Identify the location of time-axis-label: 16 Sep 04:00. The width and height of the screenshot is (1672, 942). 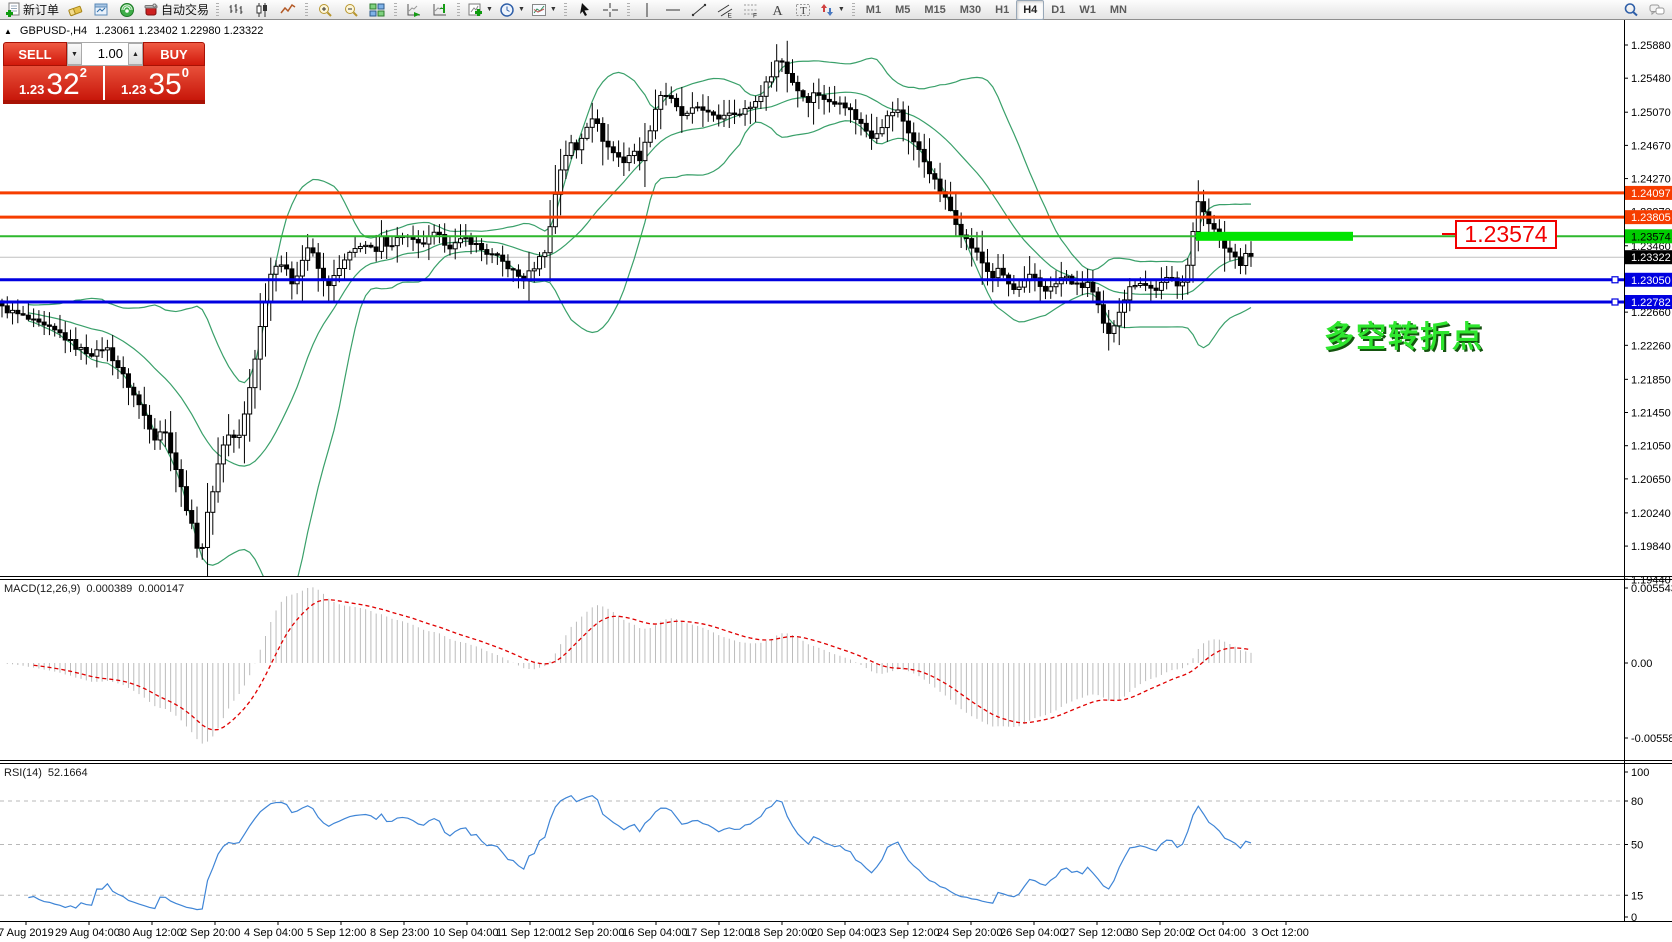
(654, 933).